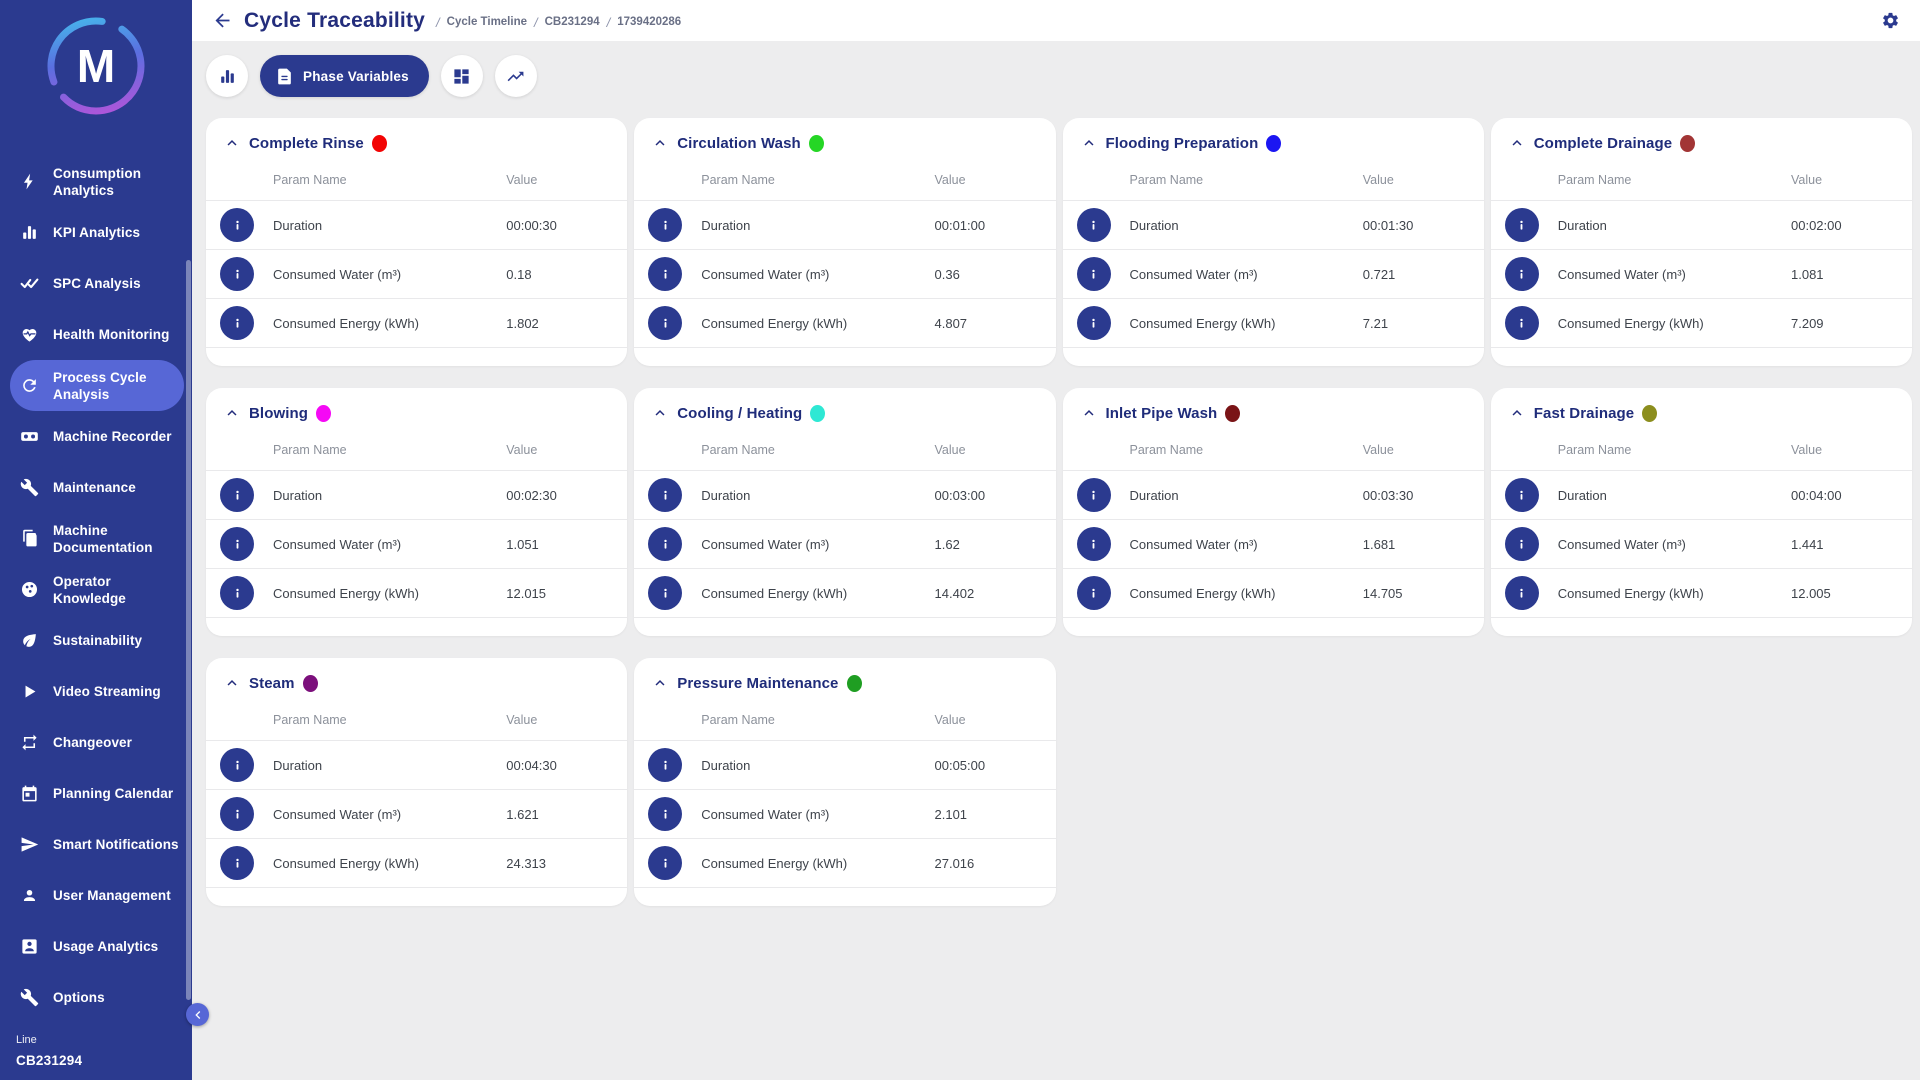 The height and width of the screenshot is (1080, 1920). Describe the element at coordinates (197, 1014) in the screenshot. I see `sidebar-collapse-button` at that location.